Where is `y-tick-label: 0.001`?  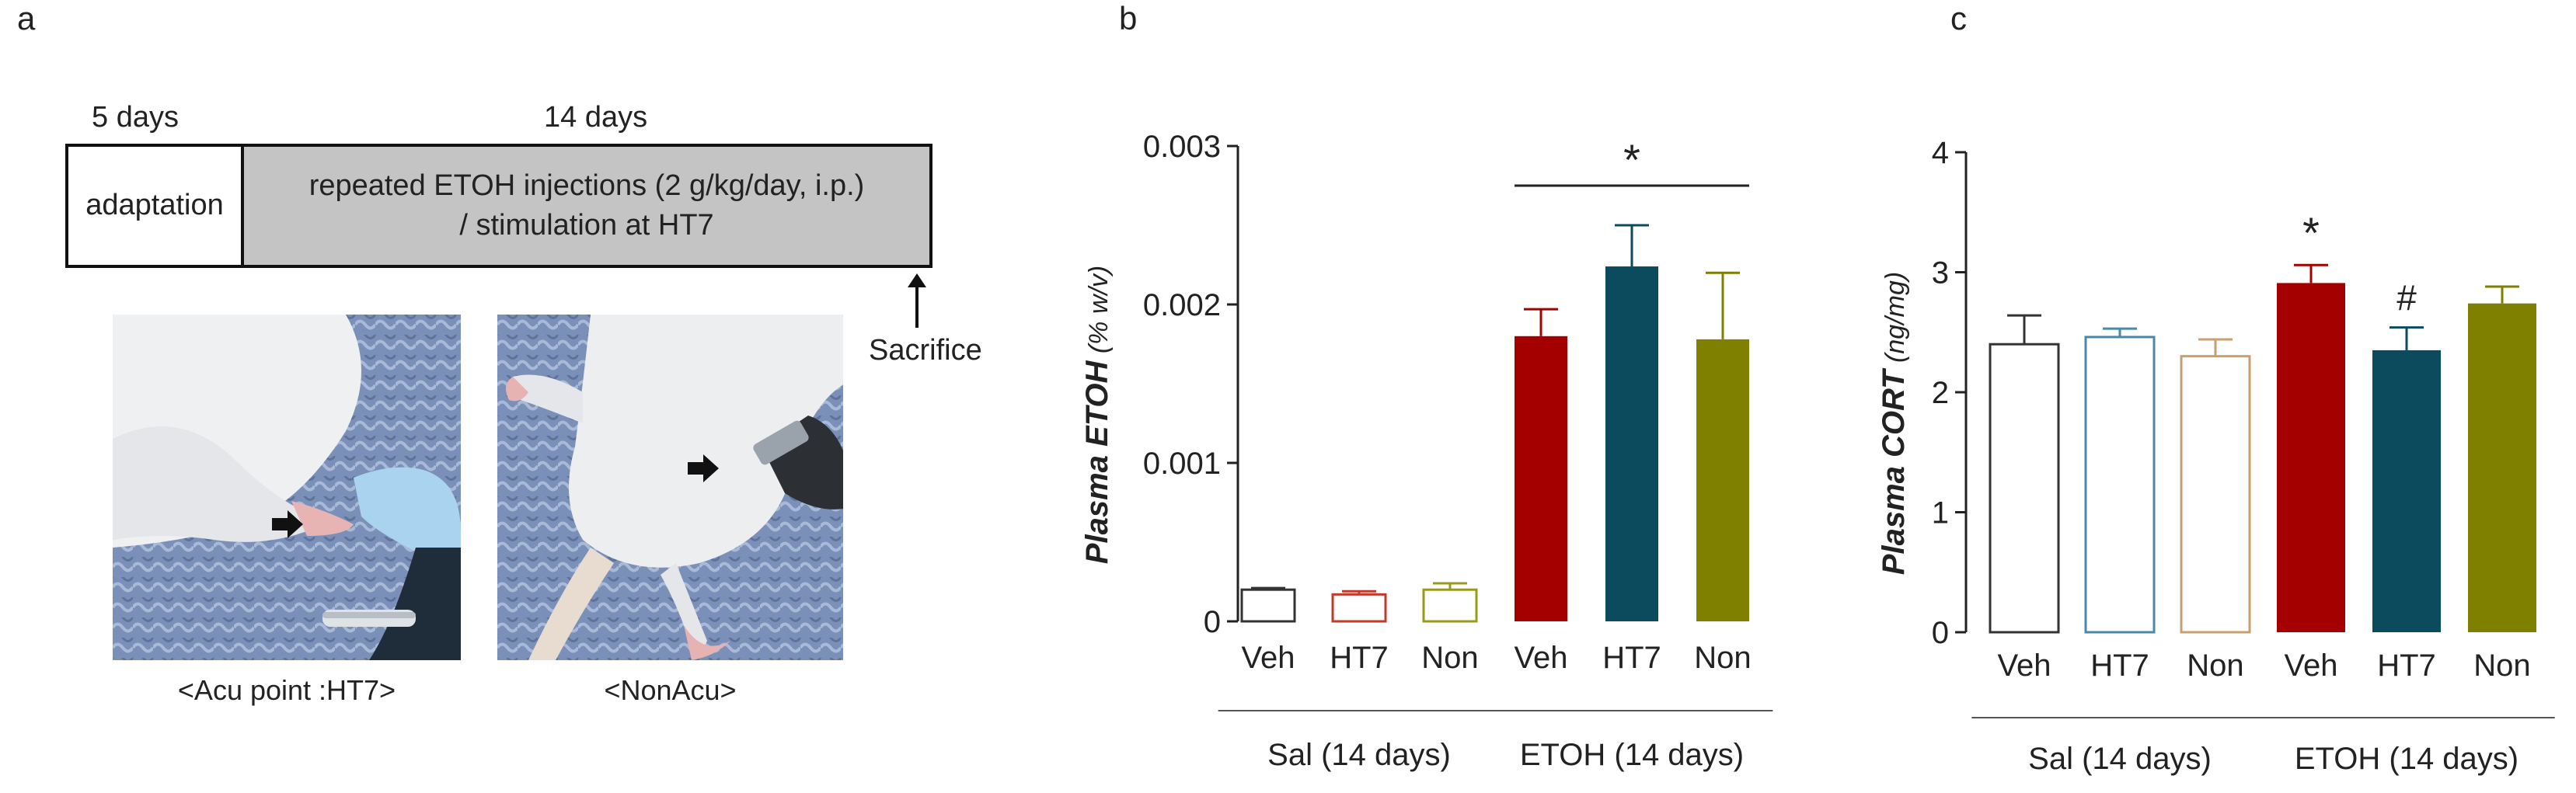
y-tick-label: 0.001 is located at coordinates (1182, 464).